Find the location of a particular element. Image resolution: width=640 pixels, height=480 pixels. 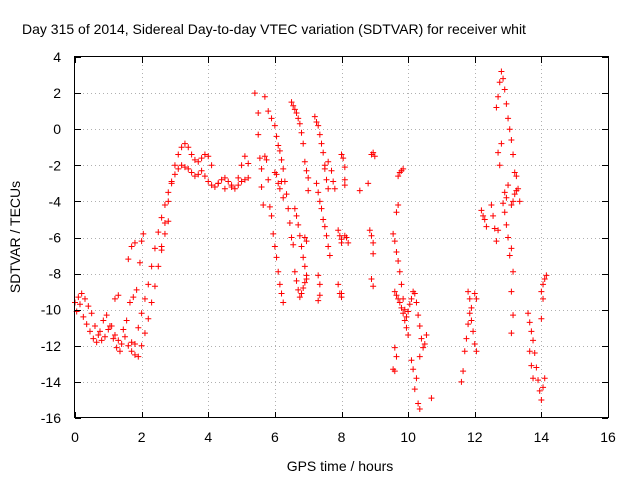

y-axis-label: SDTVAR / TECUs is located at coordinates (15, 237).